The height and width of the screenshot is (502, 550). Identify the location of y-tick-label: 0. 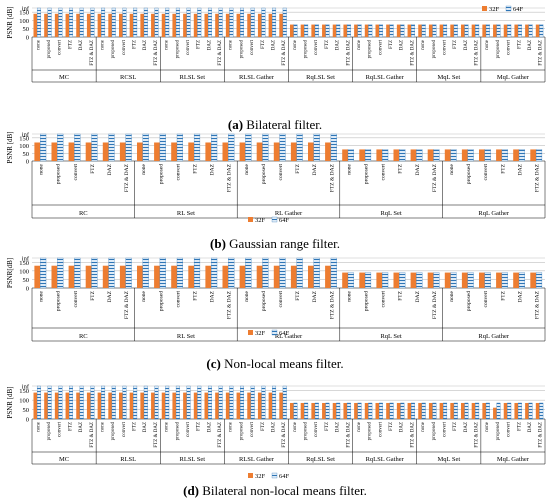
(27, 38).